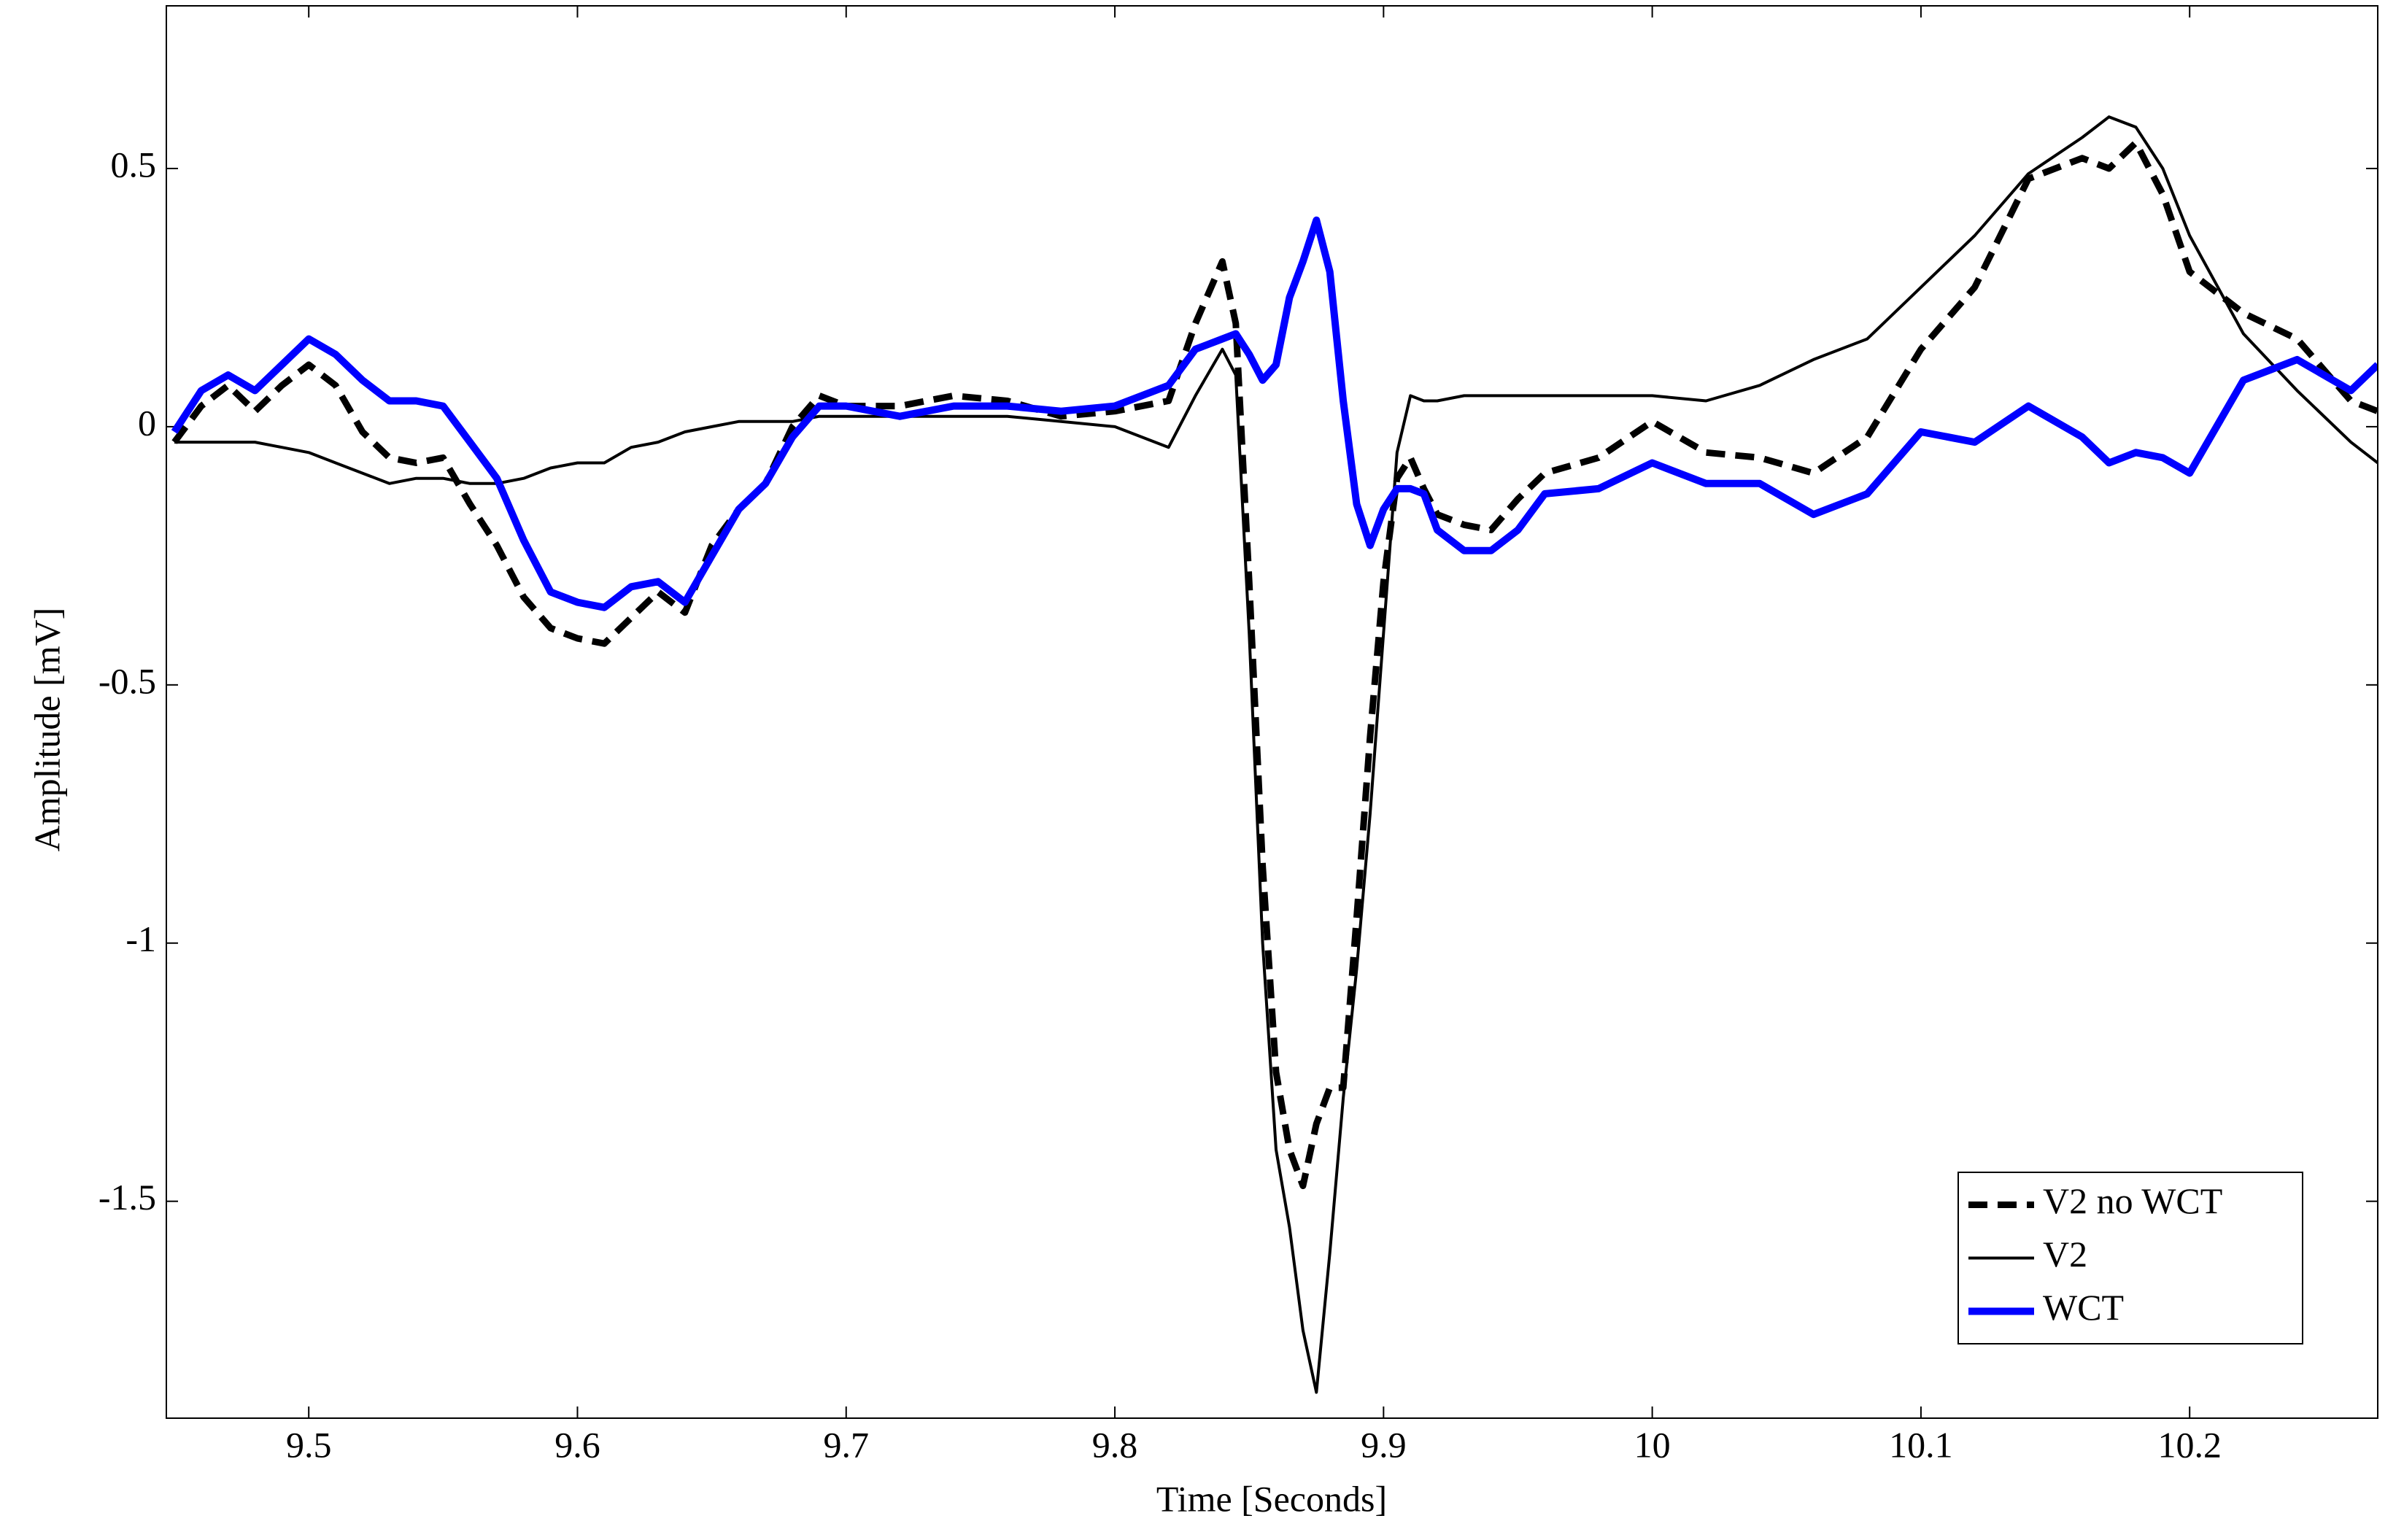 Image resolution: width=2404 pixels, height=1540 pixels. Describe the element at coordinates (2065, 1254) in the screenshot. I see `legend-label: V2` at that location.